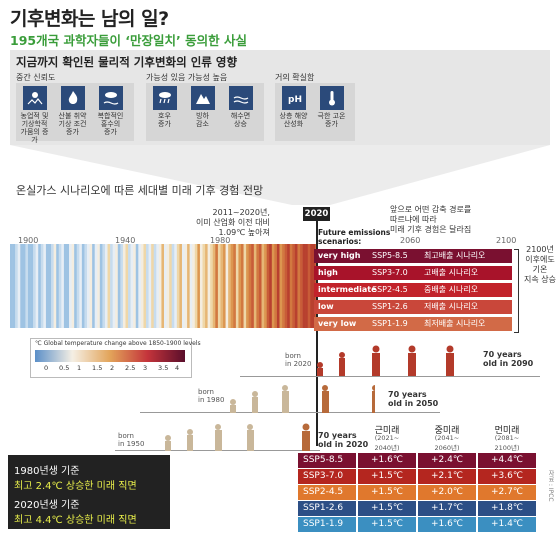 The image size is (560, 537). What do you see at coordinates (79, 368) in the screenshot?
I see `legend-tick: 1` at bounding box center [79, 368].